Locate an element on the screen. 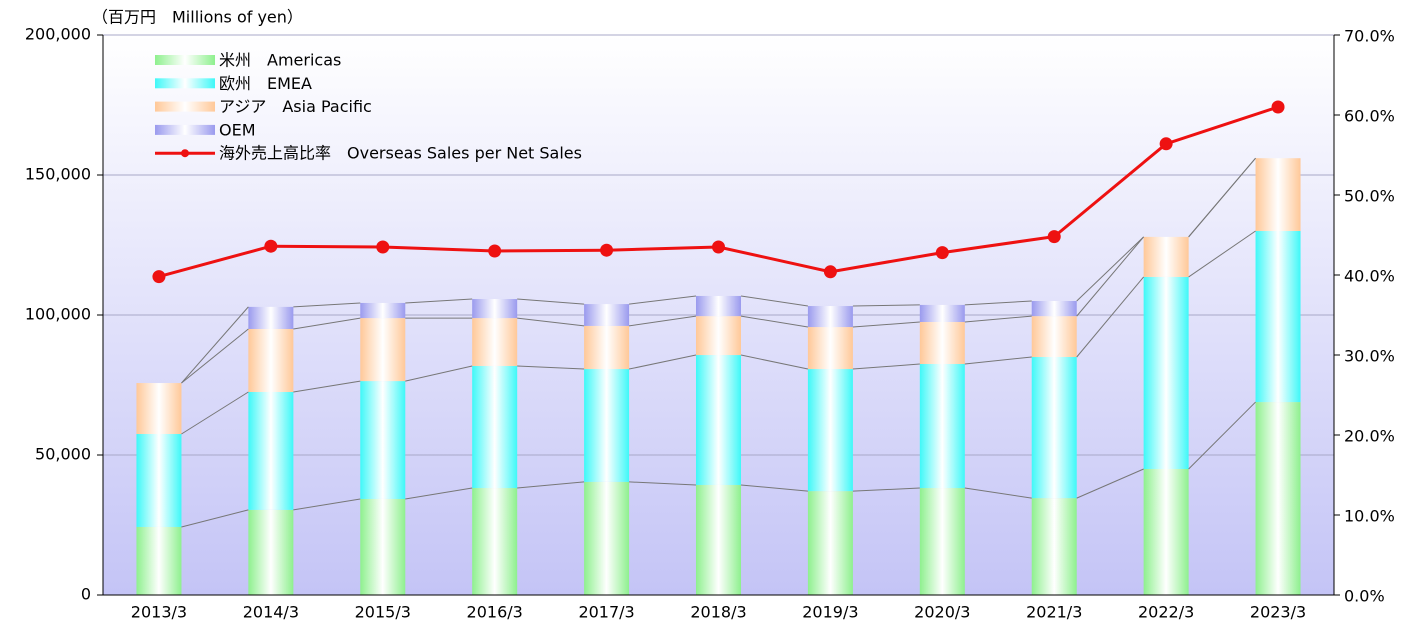 This screenshot has height=636, width=1426. y2-tick-label: 20.0% is located at coordinates (1369, 436).